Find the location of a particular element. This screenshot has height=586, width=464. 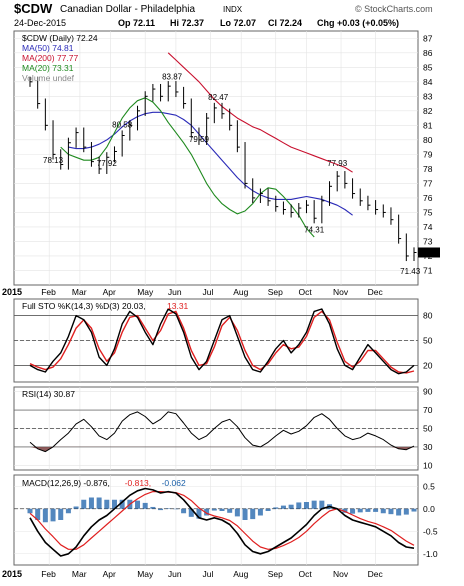

rsi-y-tick: 50 is located at coordinates (428, 429).